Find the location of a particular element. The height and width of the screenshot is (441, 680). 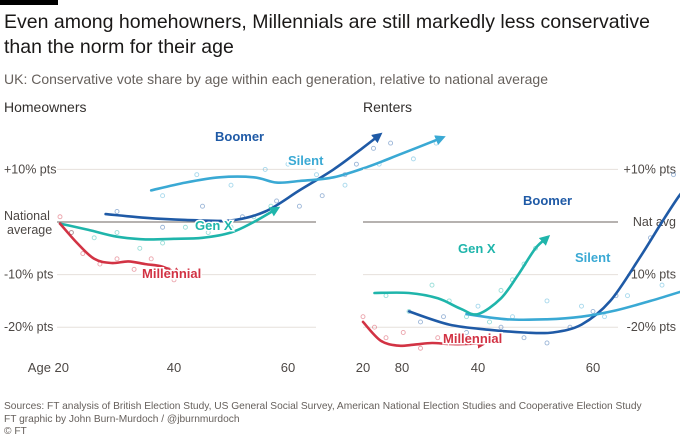

series-label-silent: Silent is located at coordinates (306, 160).